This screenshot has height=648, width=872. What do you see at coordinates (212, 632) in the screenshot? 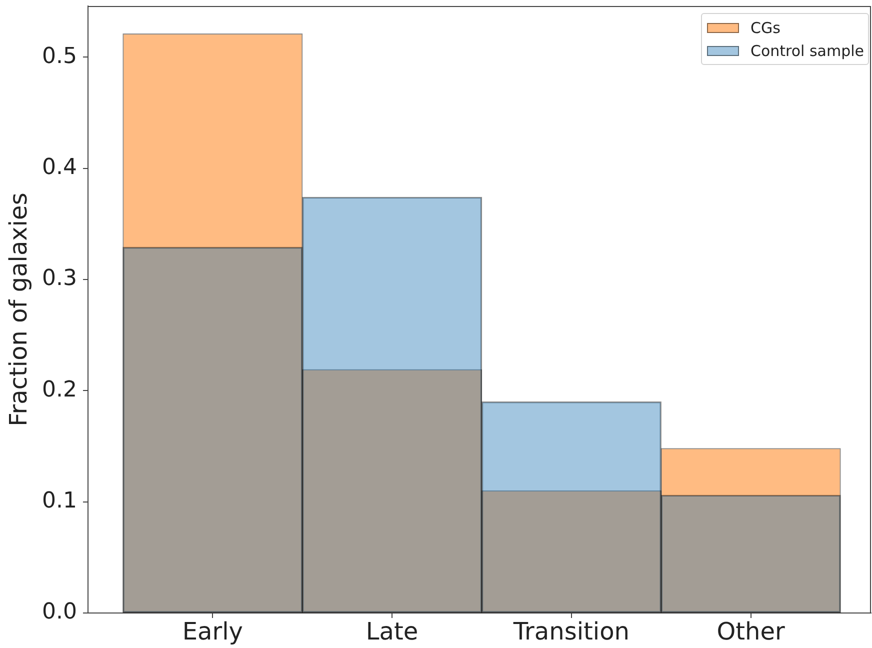
I see `x-tick-label: Early` at bounding box center [212, 632].